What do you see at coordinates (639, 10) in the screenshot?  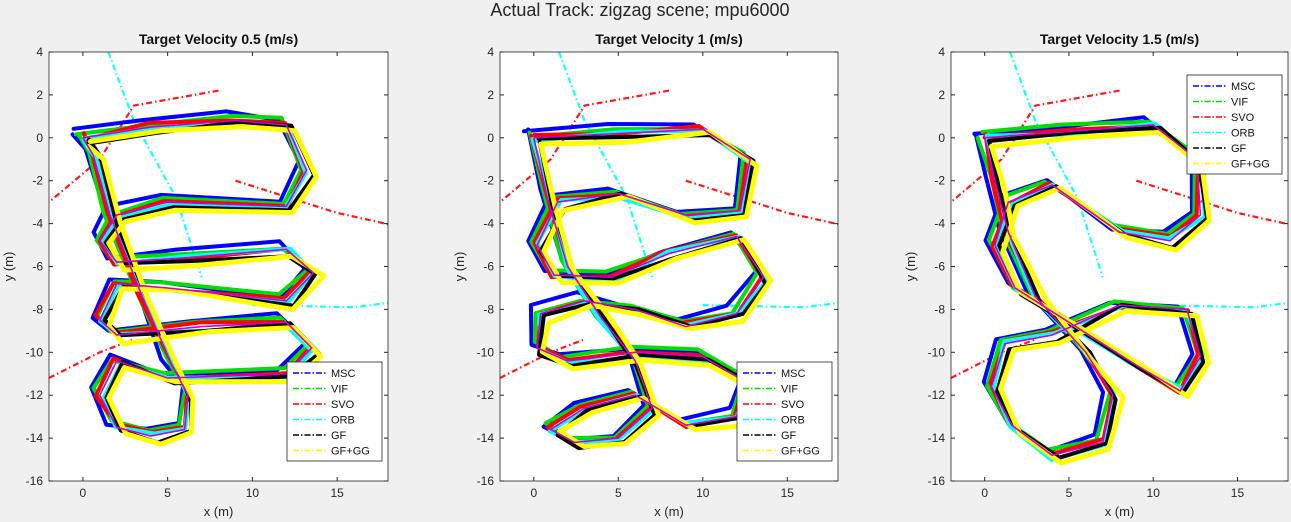 I see `figure-suptitle: Actual Track: zigzag scene; mpu6000` at bounding box center [639, 10].